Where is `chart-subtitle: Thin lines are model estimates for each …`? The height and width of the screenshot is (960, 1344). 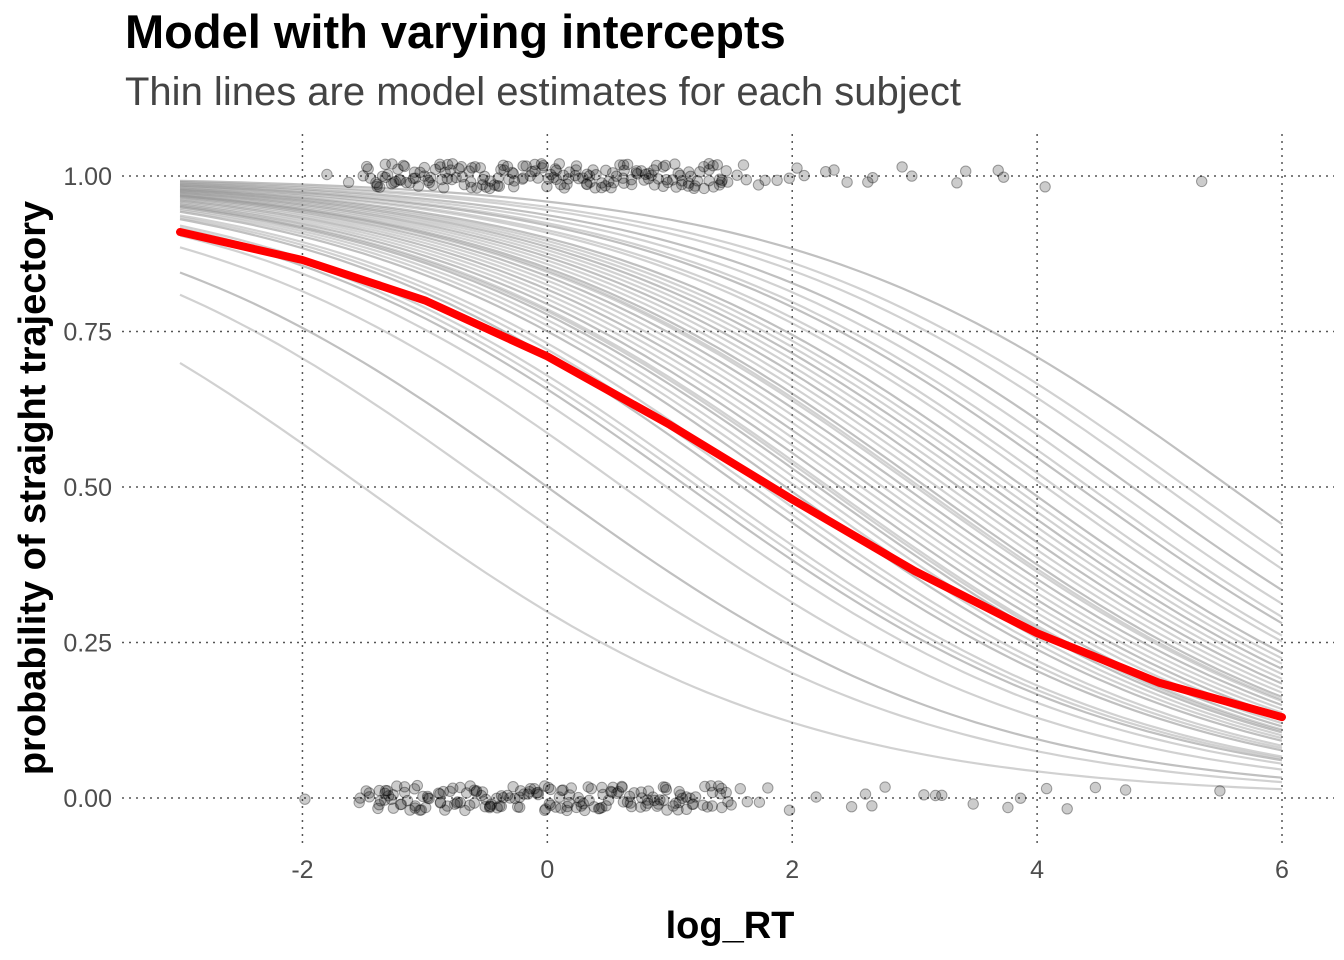
chart-subtitle: Thin lines are model estimates for each … is located at coordinates (543, 92).